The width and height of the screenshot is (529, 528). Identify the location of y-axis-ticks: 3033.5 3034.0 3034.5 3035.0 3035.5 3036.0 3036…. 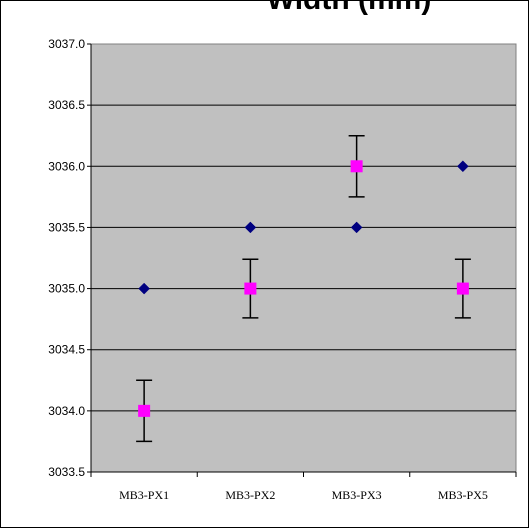
(69, 258).